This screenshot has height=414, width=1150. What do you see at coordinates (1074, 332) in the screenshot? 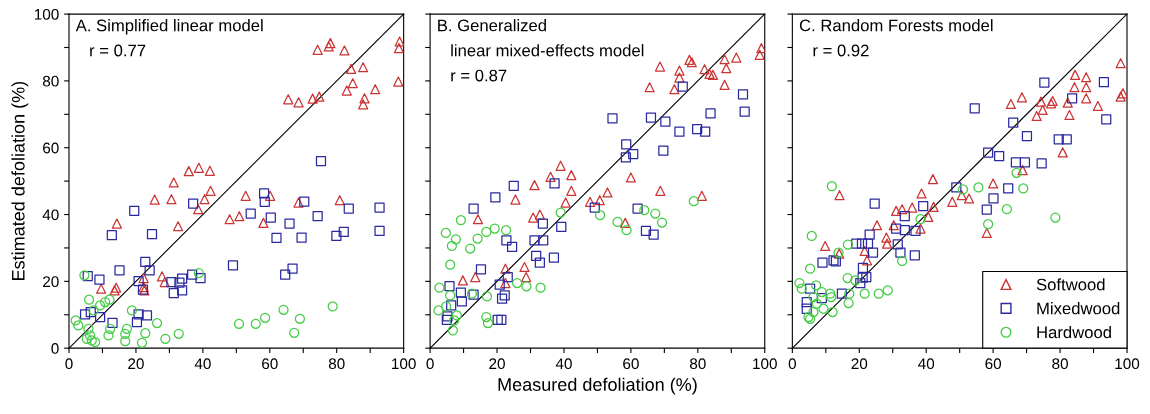
I see `legend-label: Hardwood` at bounding box center [1074, 332].